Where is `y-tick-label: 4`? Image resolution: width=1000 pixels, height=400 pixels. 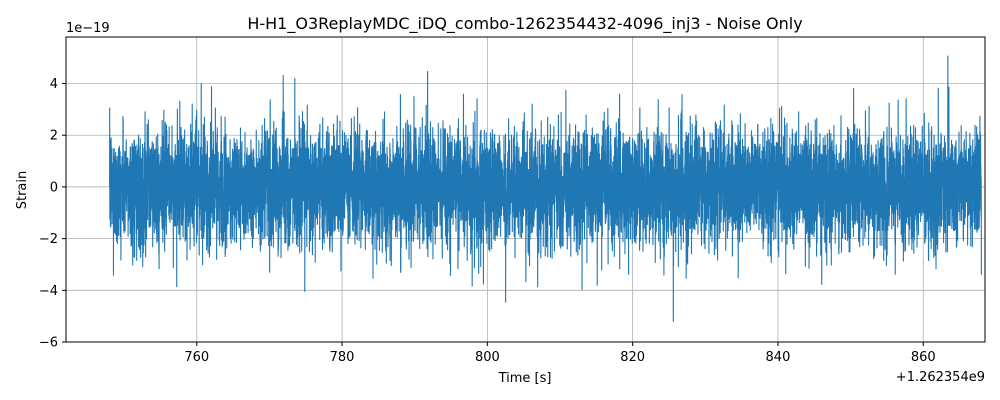 y-tick-label: 4 is located at coordinates (54, 84).